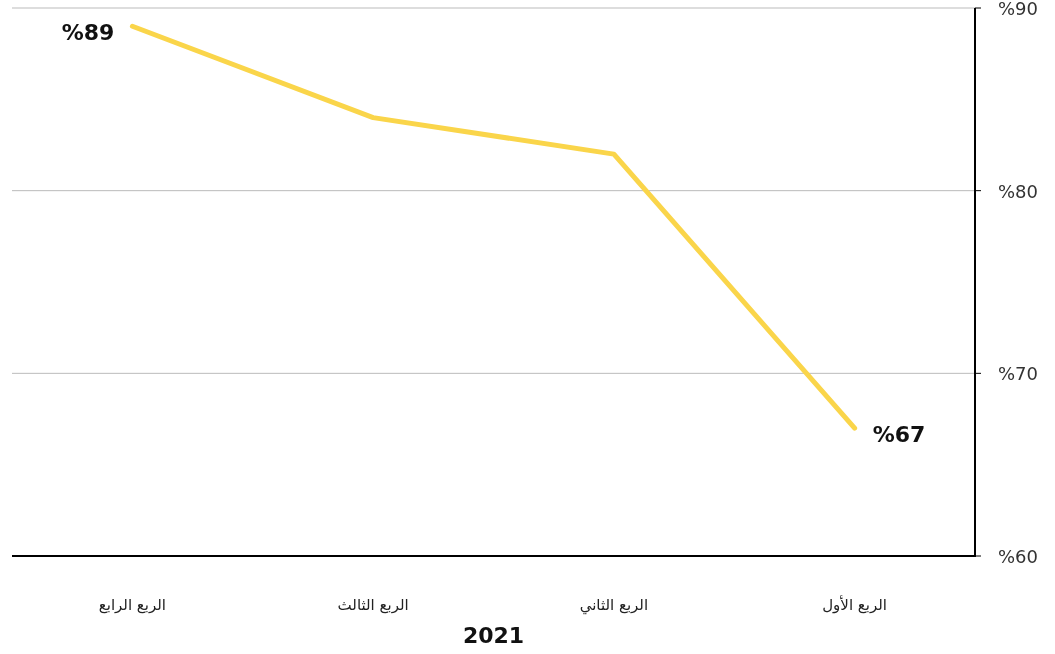 Image resolution: width=1055 pixels, height=654 pixels. Describe the element at coordinates (493, 635) in the screenshot. I see `x-axis-title: 2021` at that location.